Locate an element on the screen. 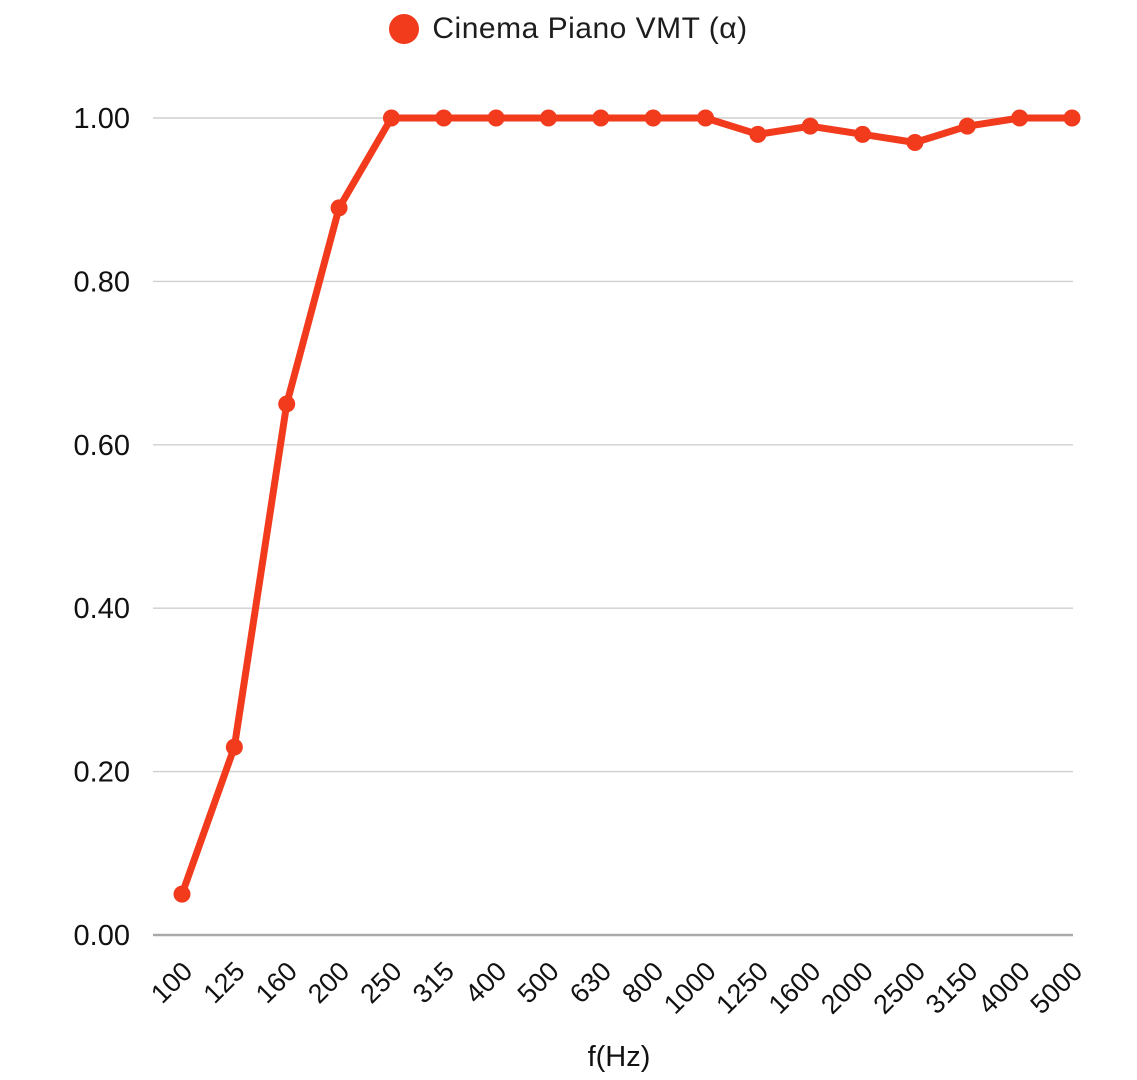 The height and width of the screenshot is (1080, 1137). x-tick-label: 5000 is located at coordinates (1057, 988).